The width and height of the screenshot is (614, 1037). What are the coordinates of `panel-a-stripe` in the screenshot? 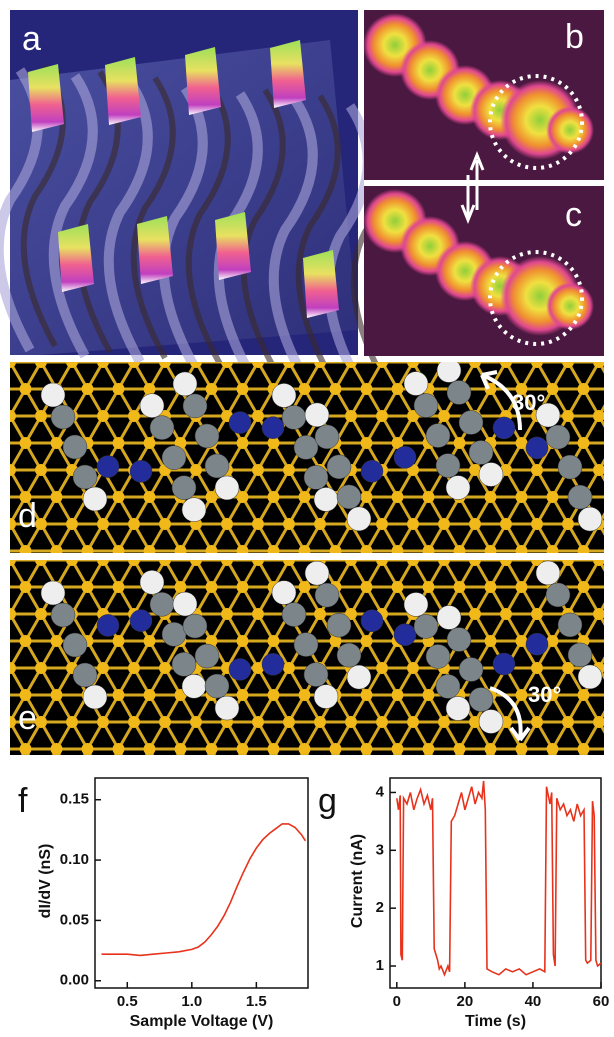 It's located at (73, 216).